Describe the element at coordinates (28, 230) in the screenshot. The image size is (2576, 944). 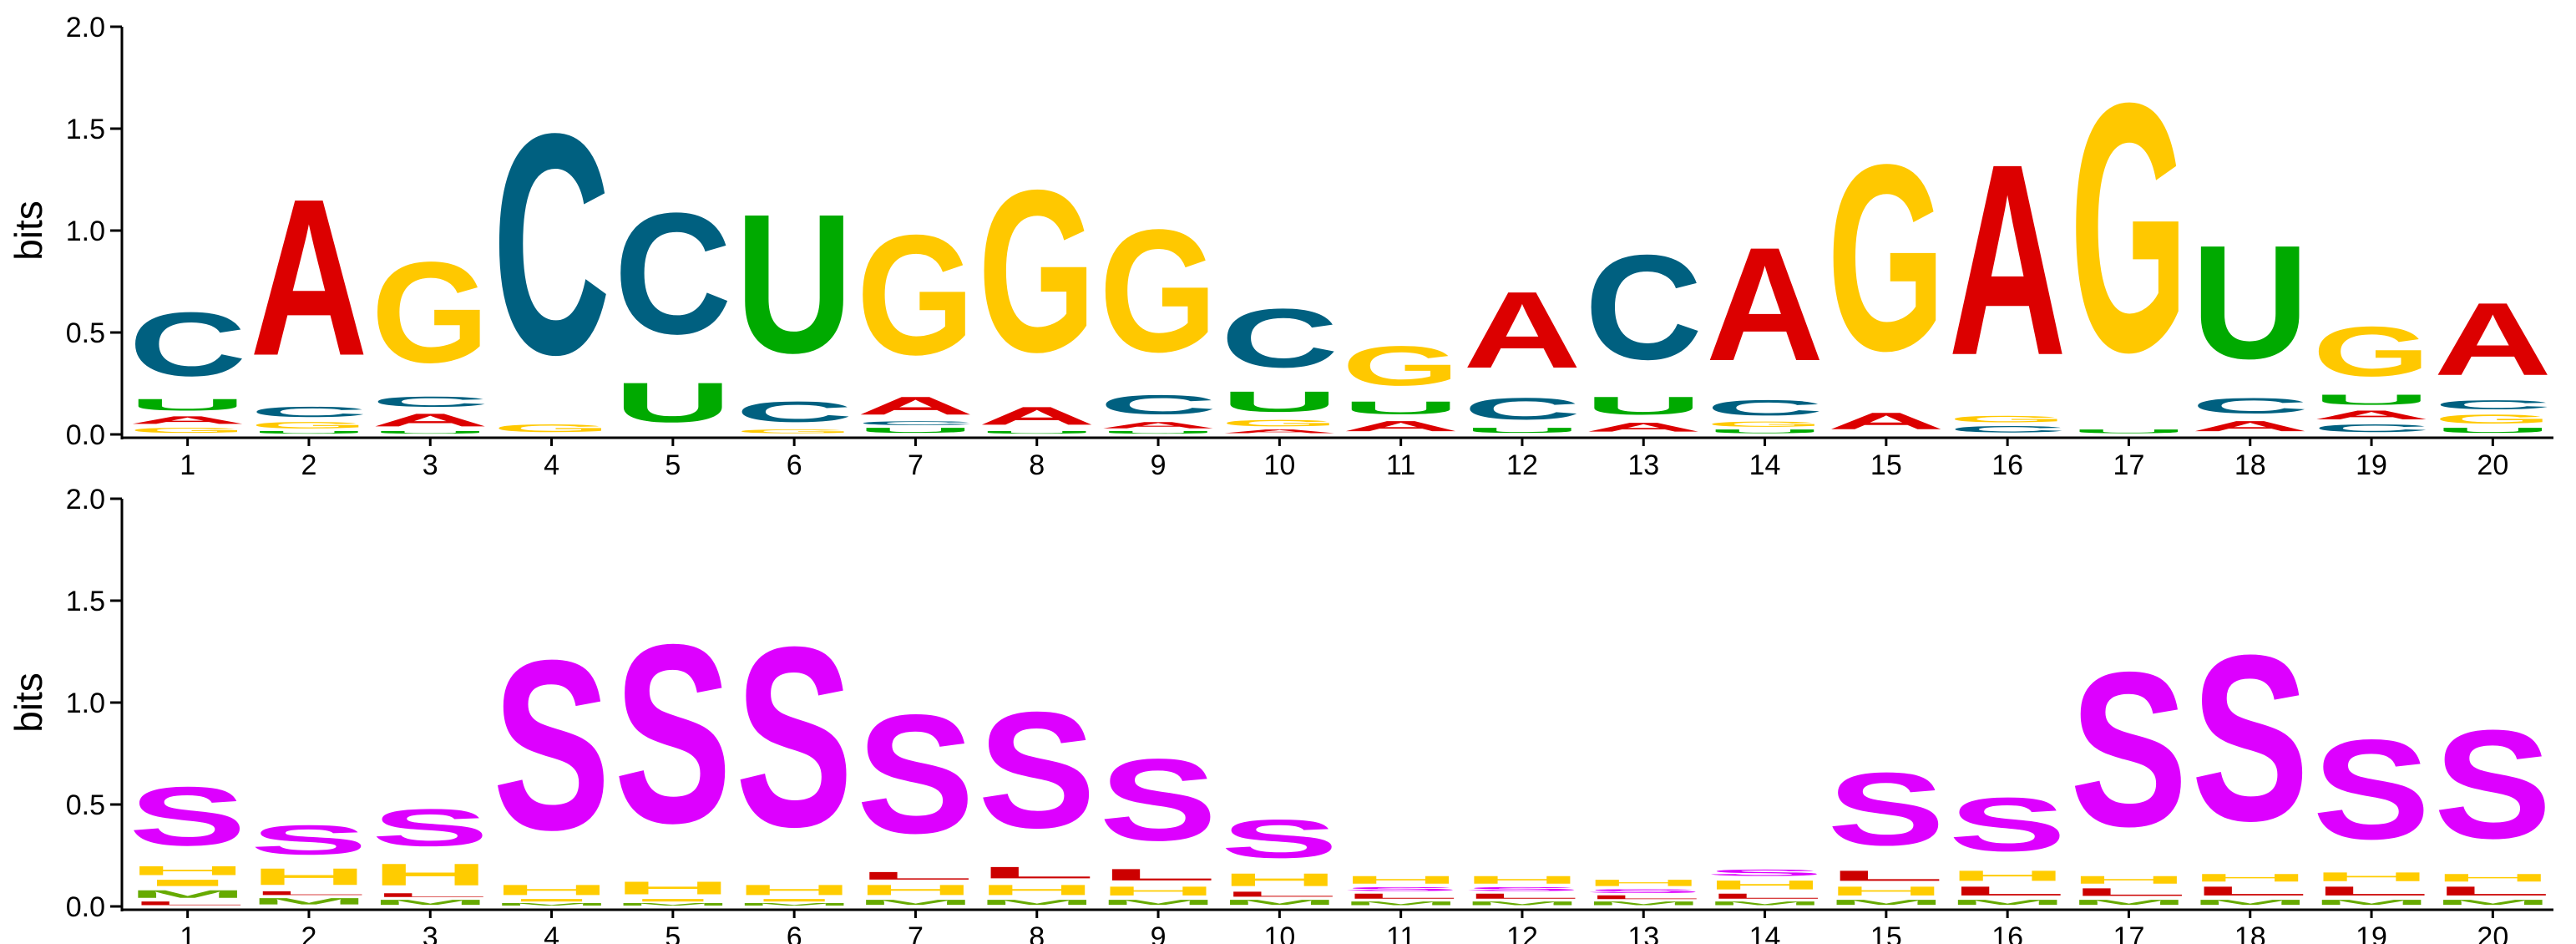
I see `y-axis-title: bits` at that location.